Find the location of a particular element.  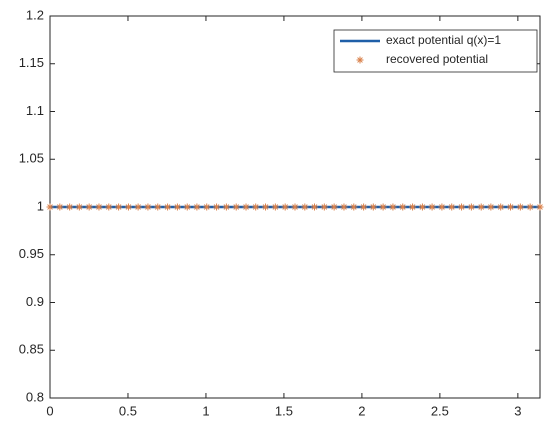

y-tick-label: 1 is located at coordinates (40, 205).